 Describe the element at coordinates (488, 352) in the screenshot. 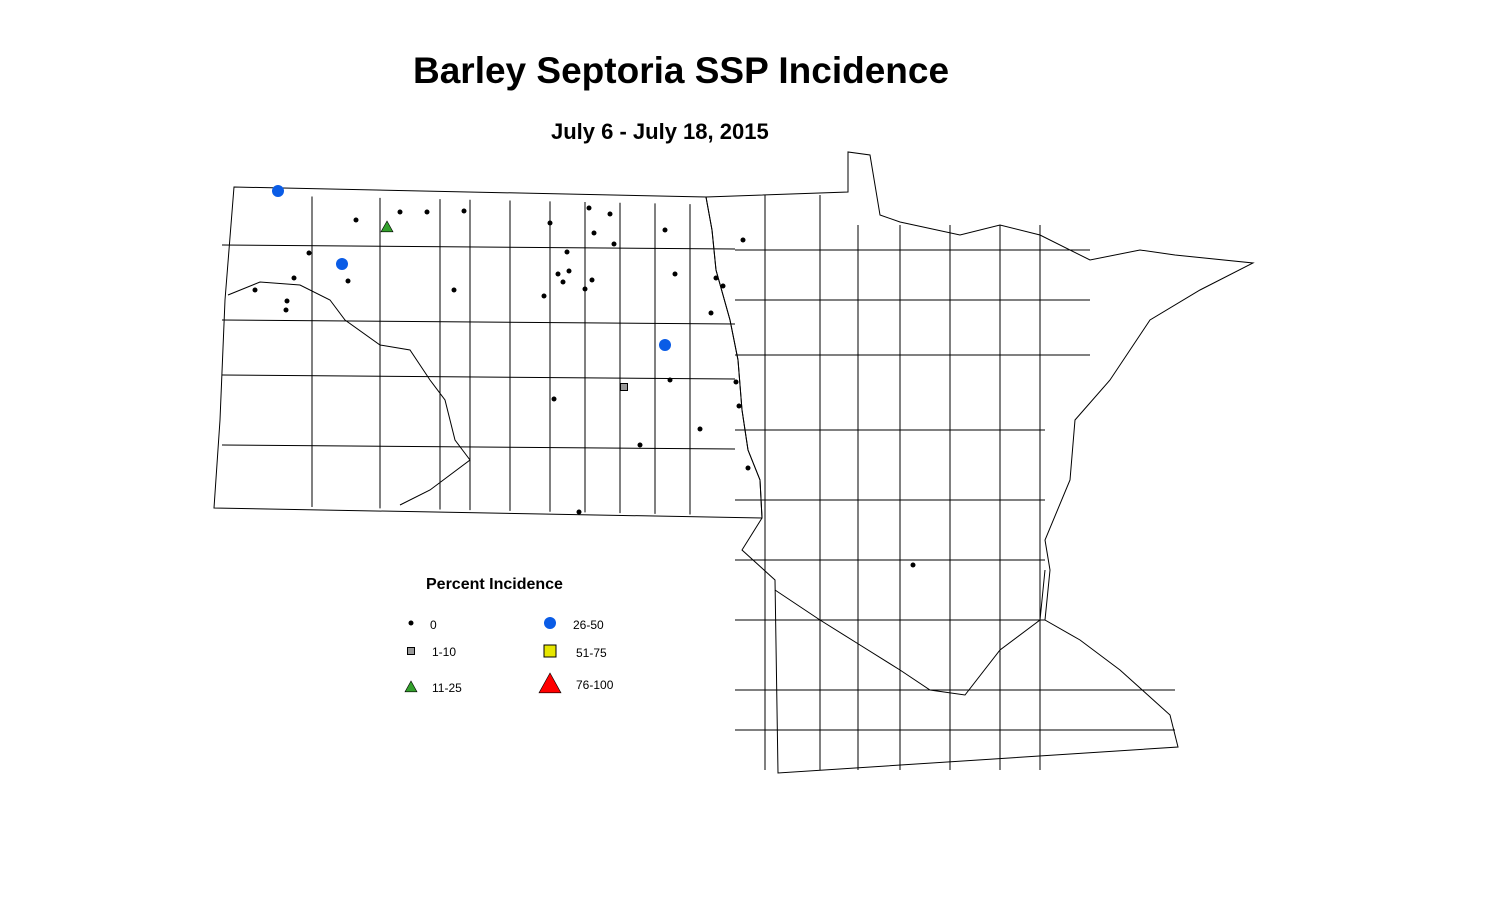

I see `state-outline-north-dakota` at that location.